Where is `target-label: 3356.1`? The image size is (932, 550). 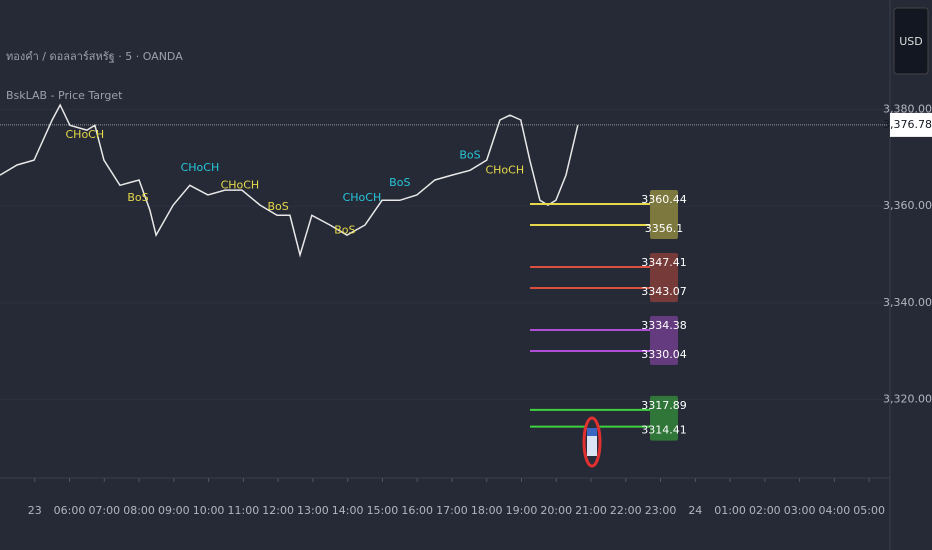
target-label: 3356.1 is located at coordinates (664, 228).